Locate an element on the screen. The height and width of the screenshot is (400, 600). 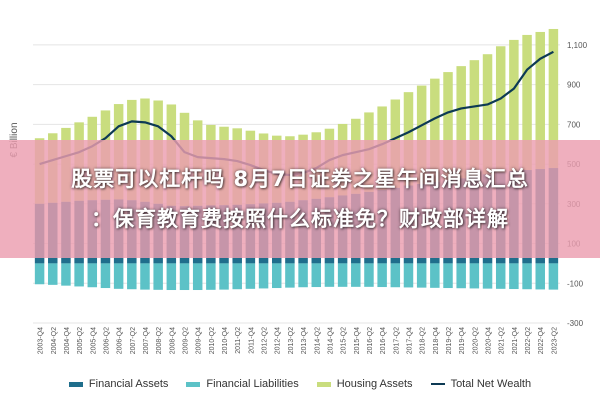
x-tick-label: 2018-Q4 is located at coordinates (436, 340).